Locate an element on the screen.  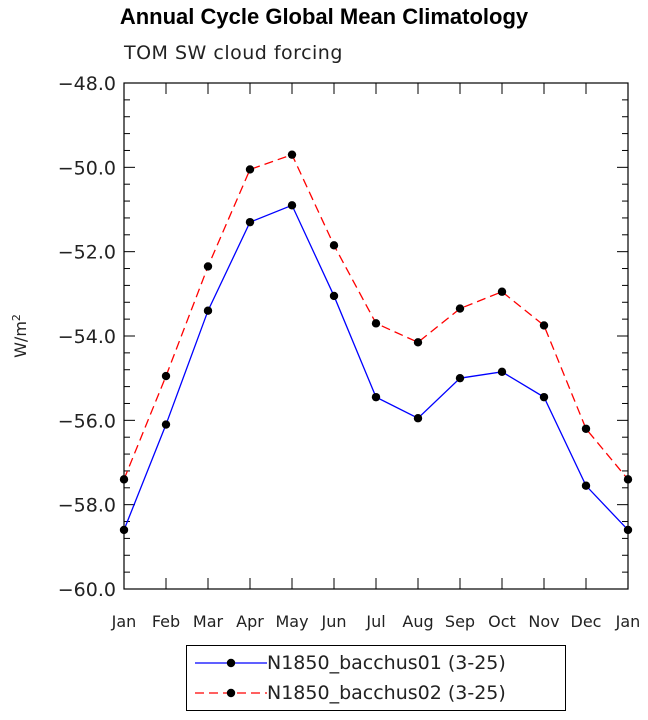
x-tick-labels: Jan Feb Mar Apr May Jun Jul Aug Sep Oct Nov Dec Jan is located at coordinates (376, 621).